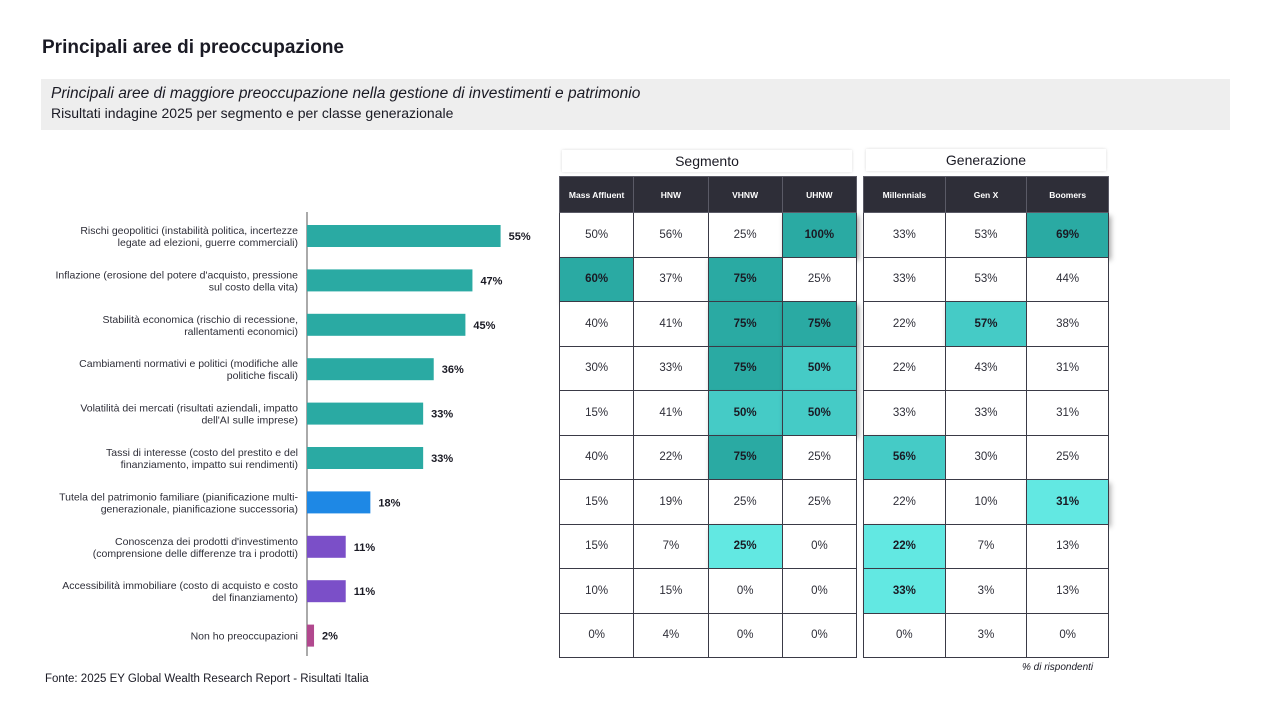 Image resolution: width=1280 pixels, height=720 pixels. I want to click on table-row: 30% 33% 75% 50%, so click(708, 368).